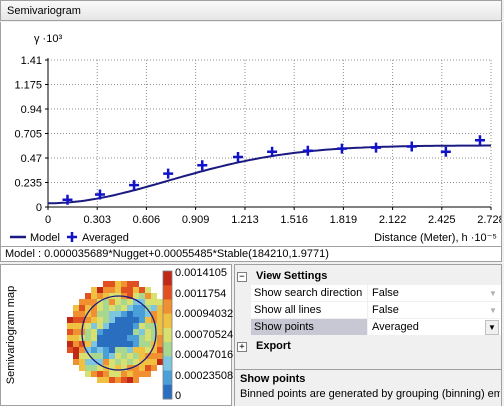  Describe the element at coordinates (368, 276) in the screenshot. I see `category-view-settings: − View Settings` at that location.